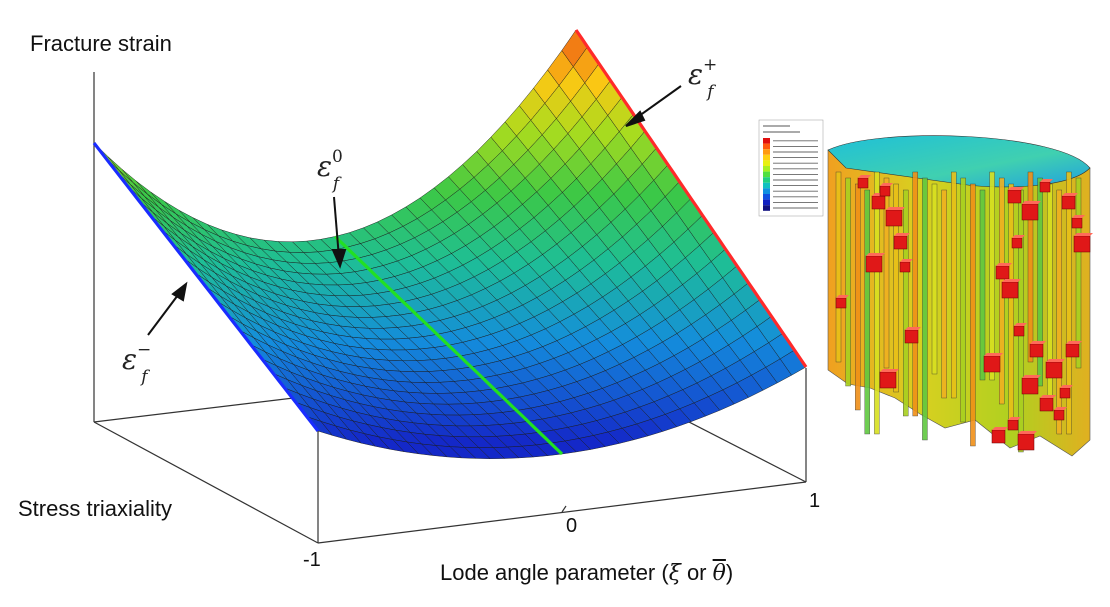 Image resolution: width=1110 pixels, height=607 pixels. What do you see at coordinates (206, 482) in the screenshot?
I see `floor-front-left` at bounding box center [206, 482].